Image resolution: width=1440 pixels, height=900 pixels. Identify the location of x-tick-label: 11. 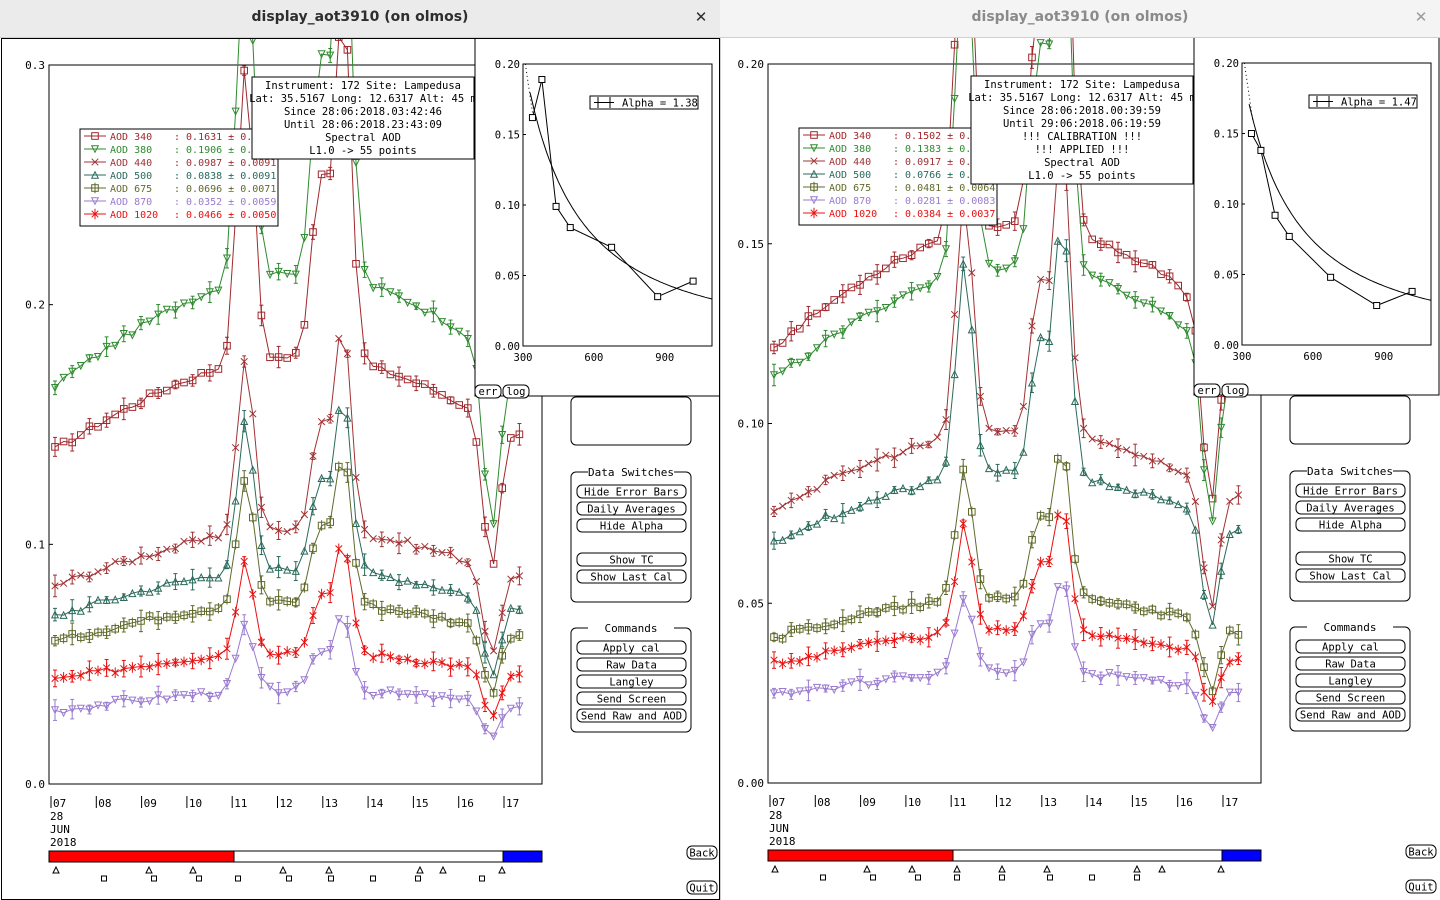
(240, 803).